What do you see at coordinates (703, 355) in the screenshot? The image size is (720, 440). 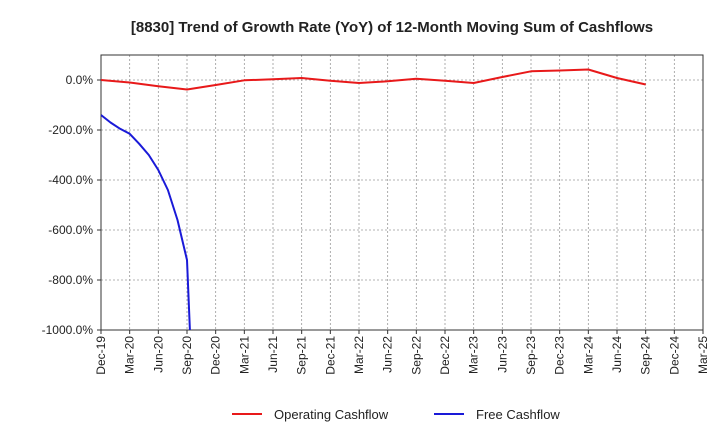 I see `x-tick-label: Mar-25` at bounding box center [703, 355].